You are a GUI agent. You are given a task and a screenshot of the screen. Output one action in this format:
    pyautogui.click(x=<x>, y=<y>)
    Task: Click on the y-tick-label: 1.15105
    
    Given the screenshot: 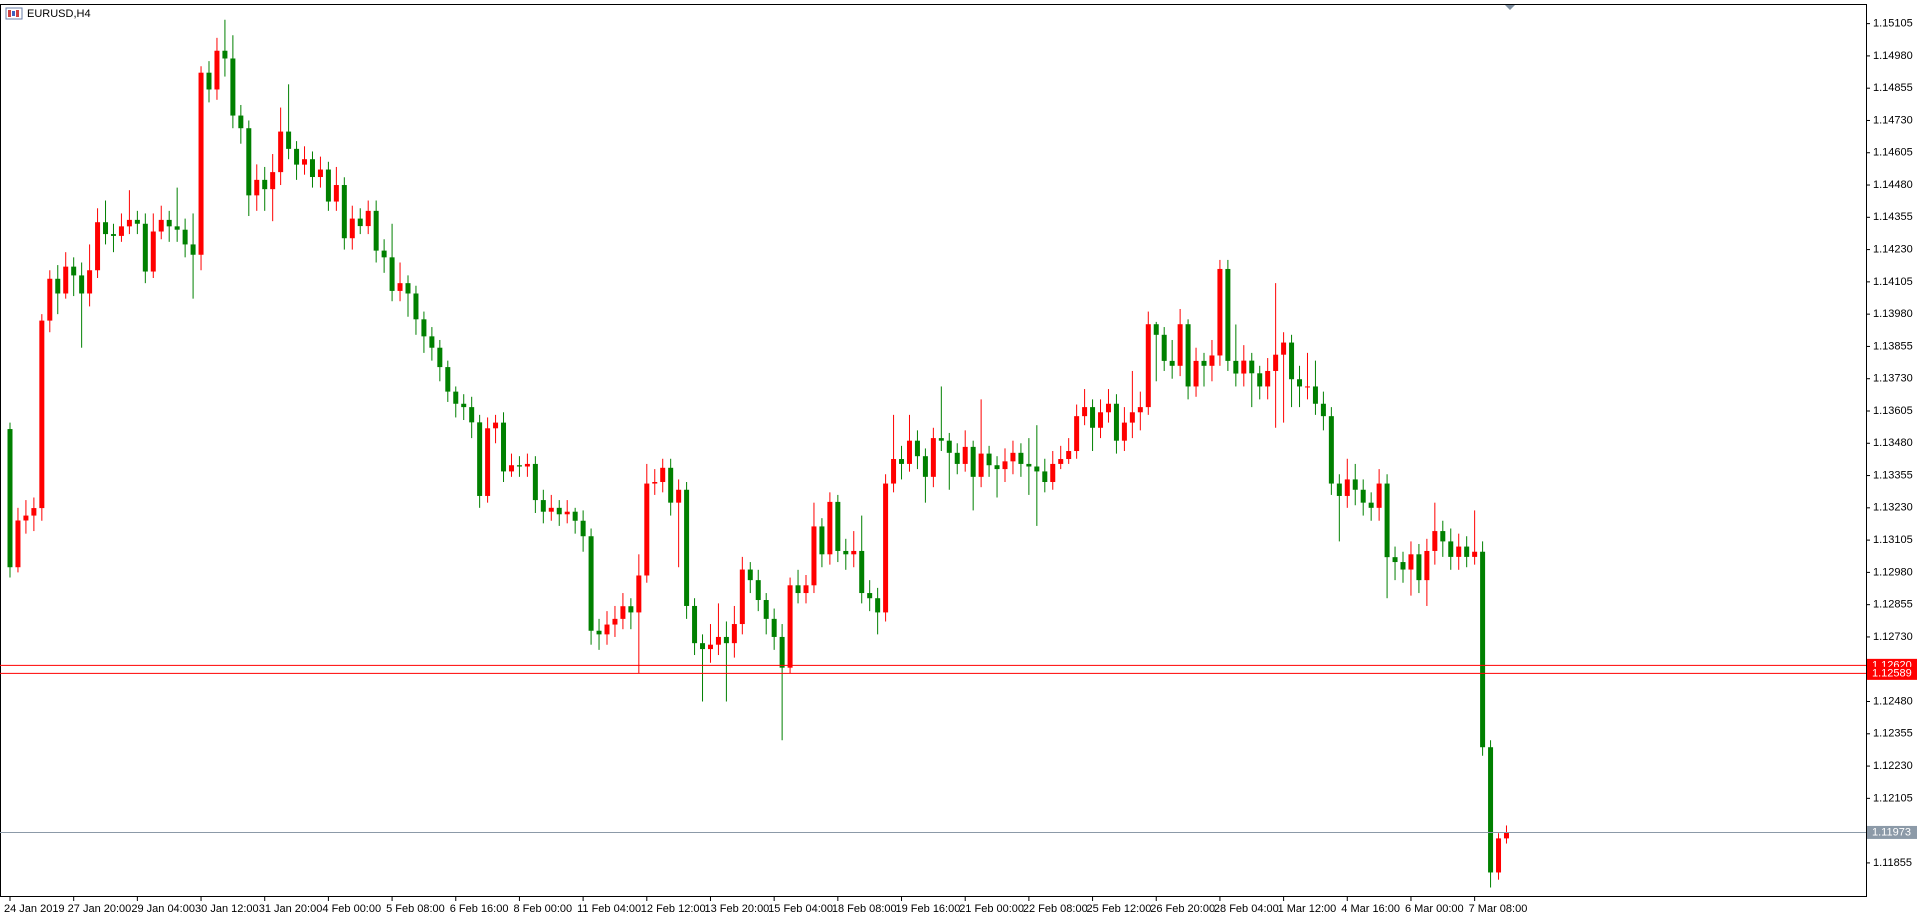 What is the action you would take?
    pyautogui.click(x=1893, y=24)
    